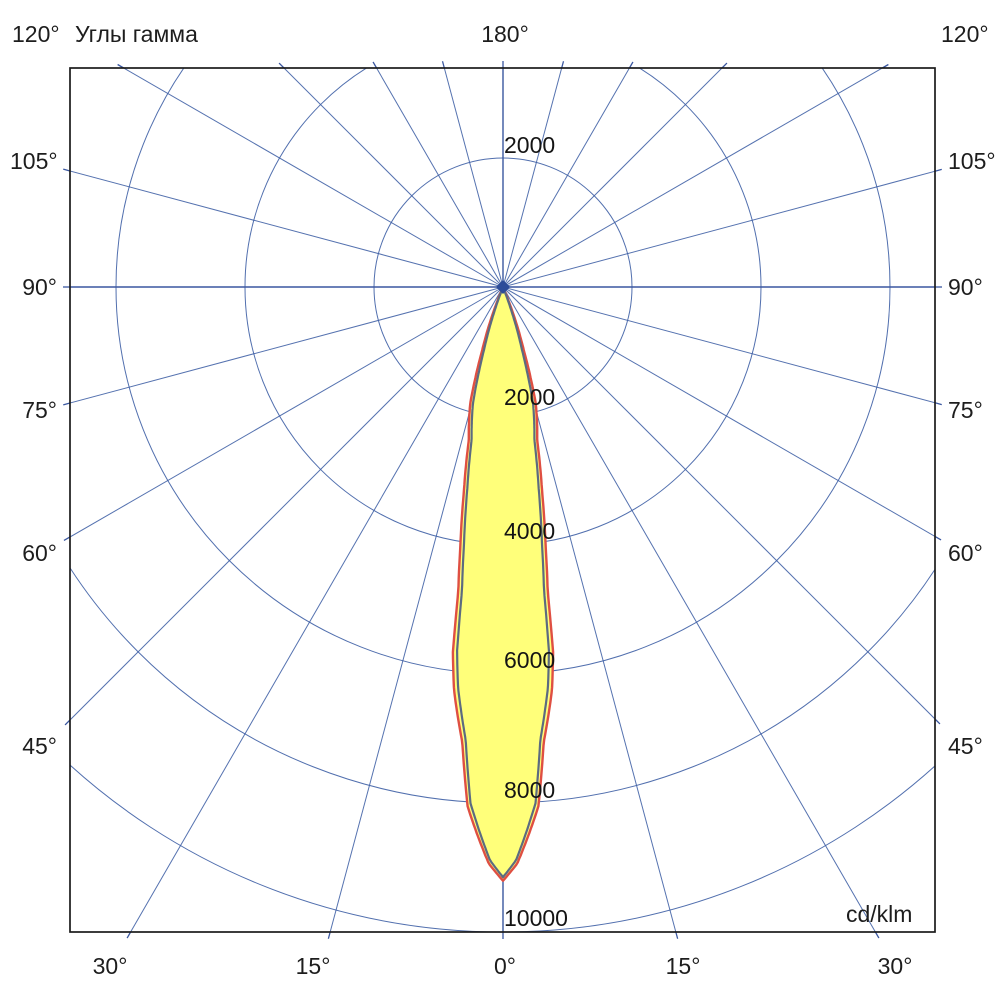  Describe the element at coordinates (39, 746) in the screenshot. I see `angle-label-left-45: 45°` at that location.